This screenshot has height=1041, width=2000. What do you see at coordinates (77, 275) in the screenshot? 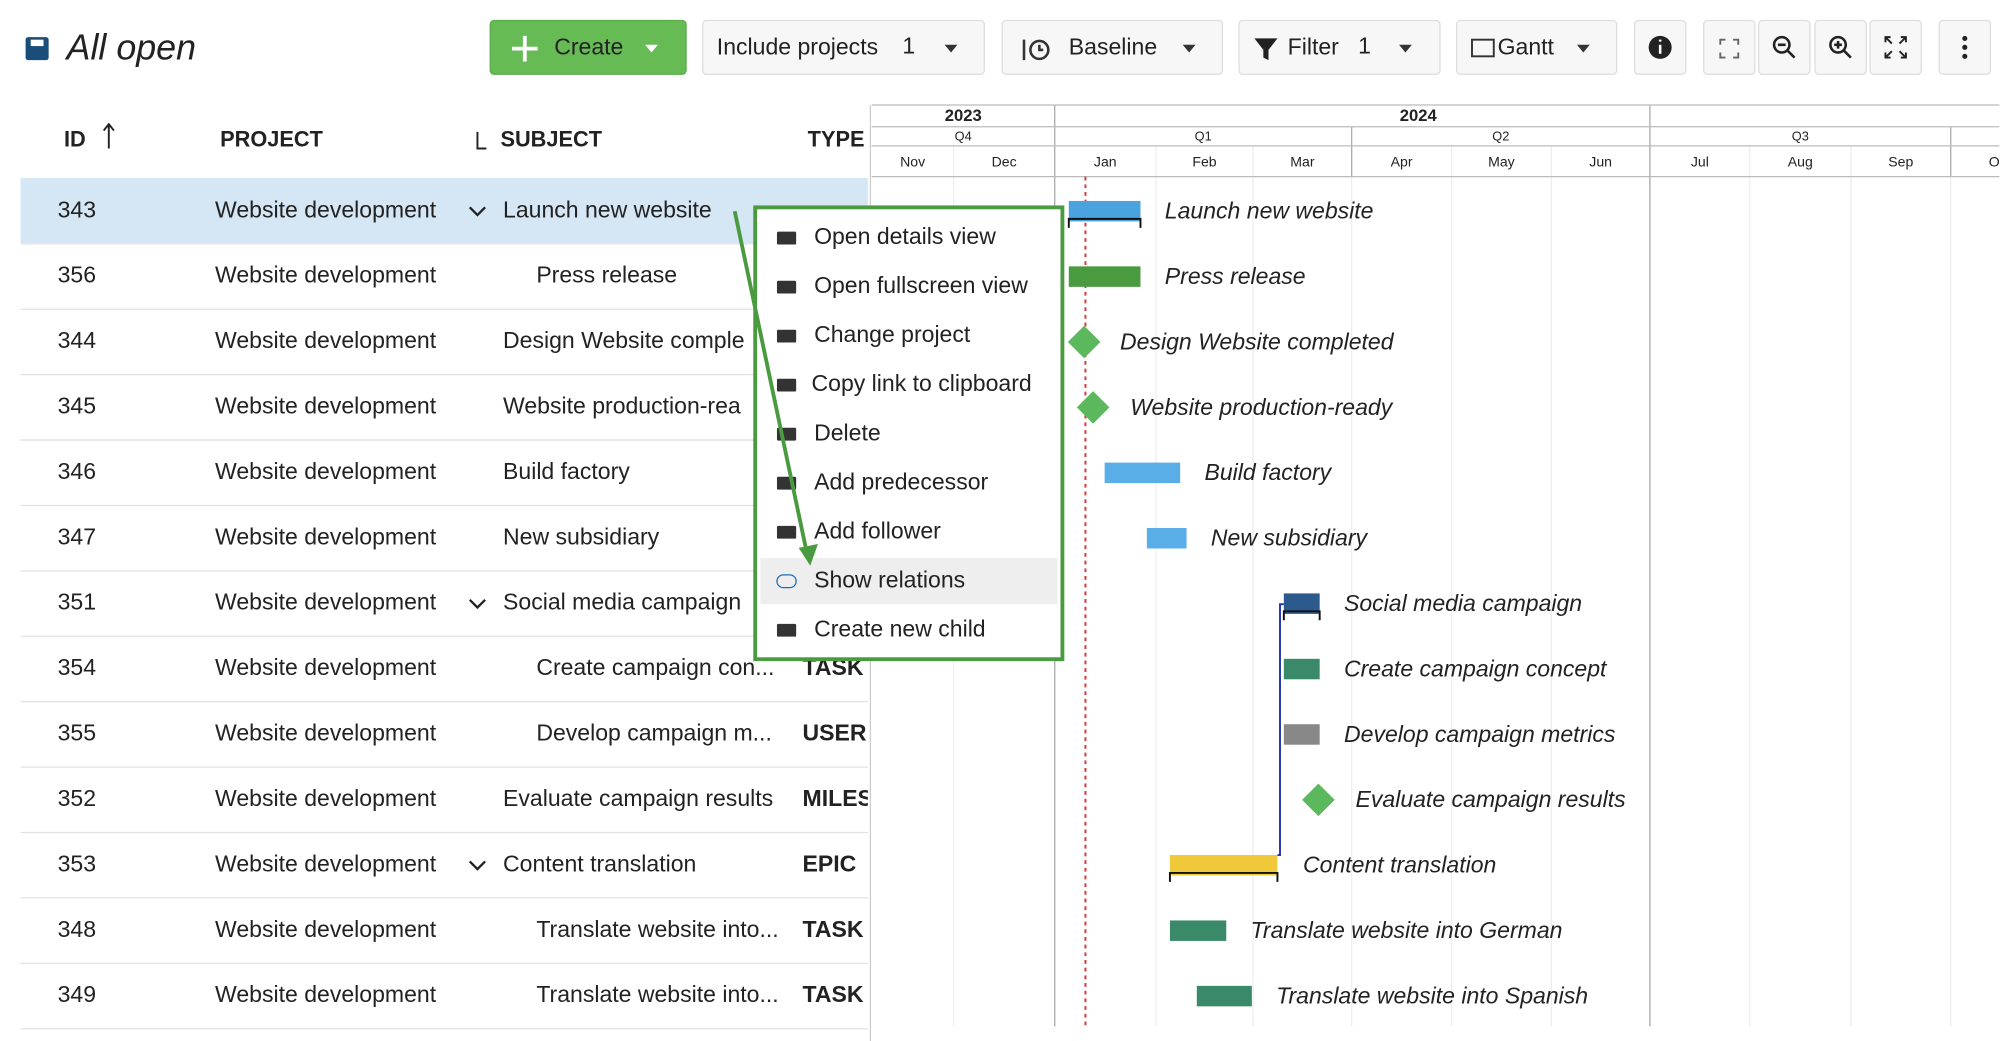
I see `row-id: 356` at bounding box center [77, 275].